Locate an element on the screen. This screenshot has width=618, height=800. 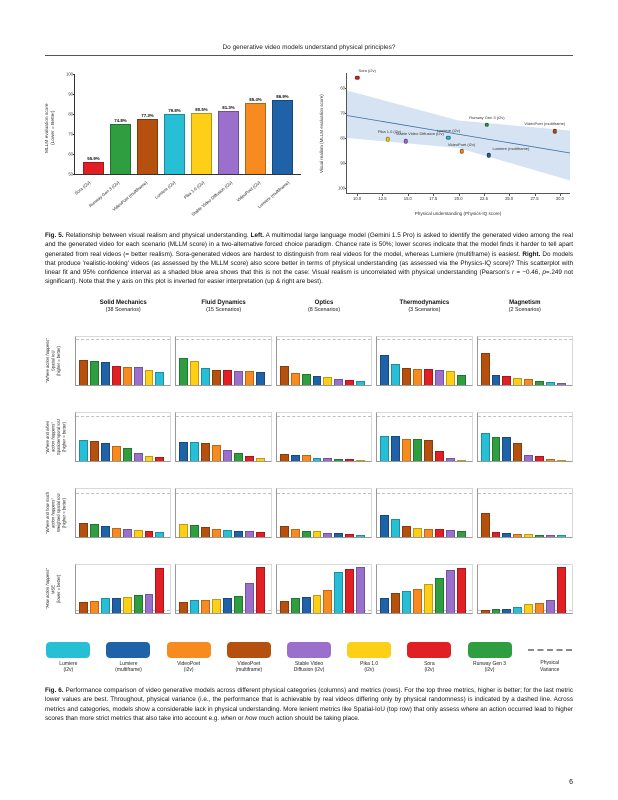
row-label-quote: "Where and how much action happens" is located at coordinates (50, 512).